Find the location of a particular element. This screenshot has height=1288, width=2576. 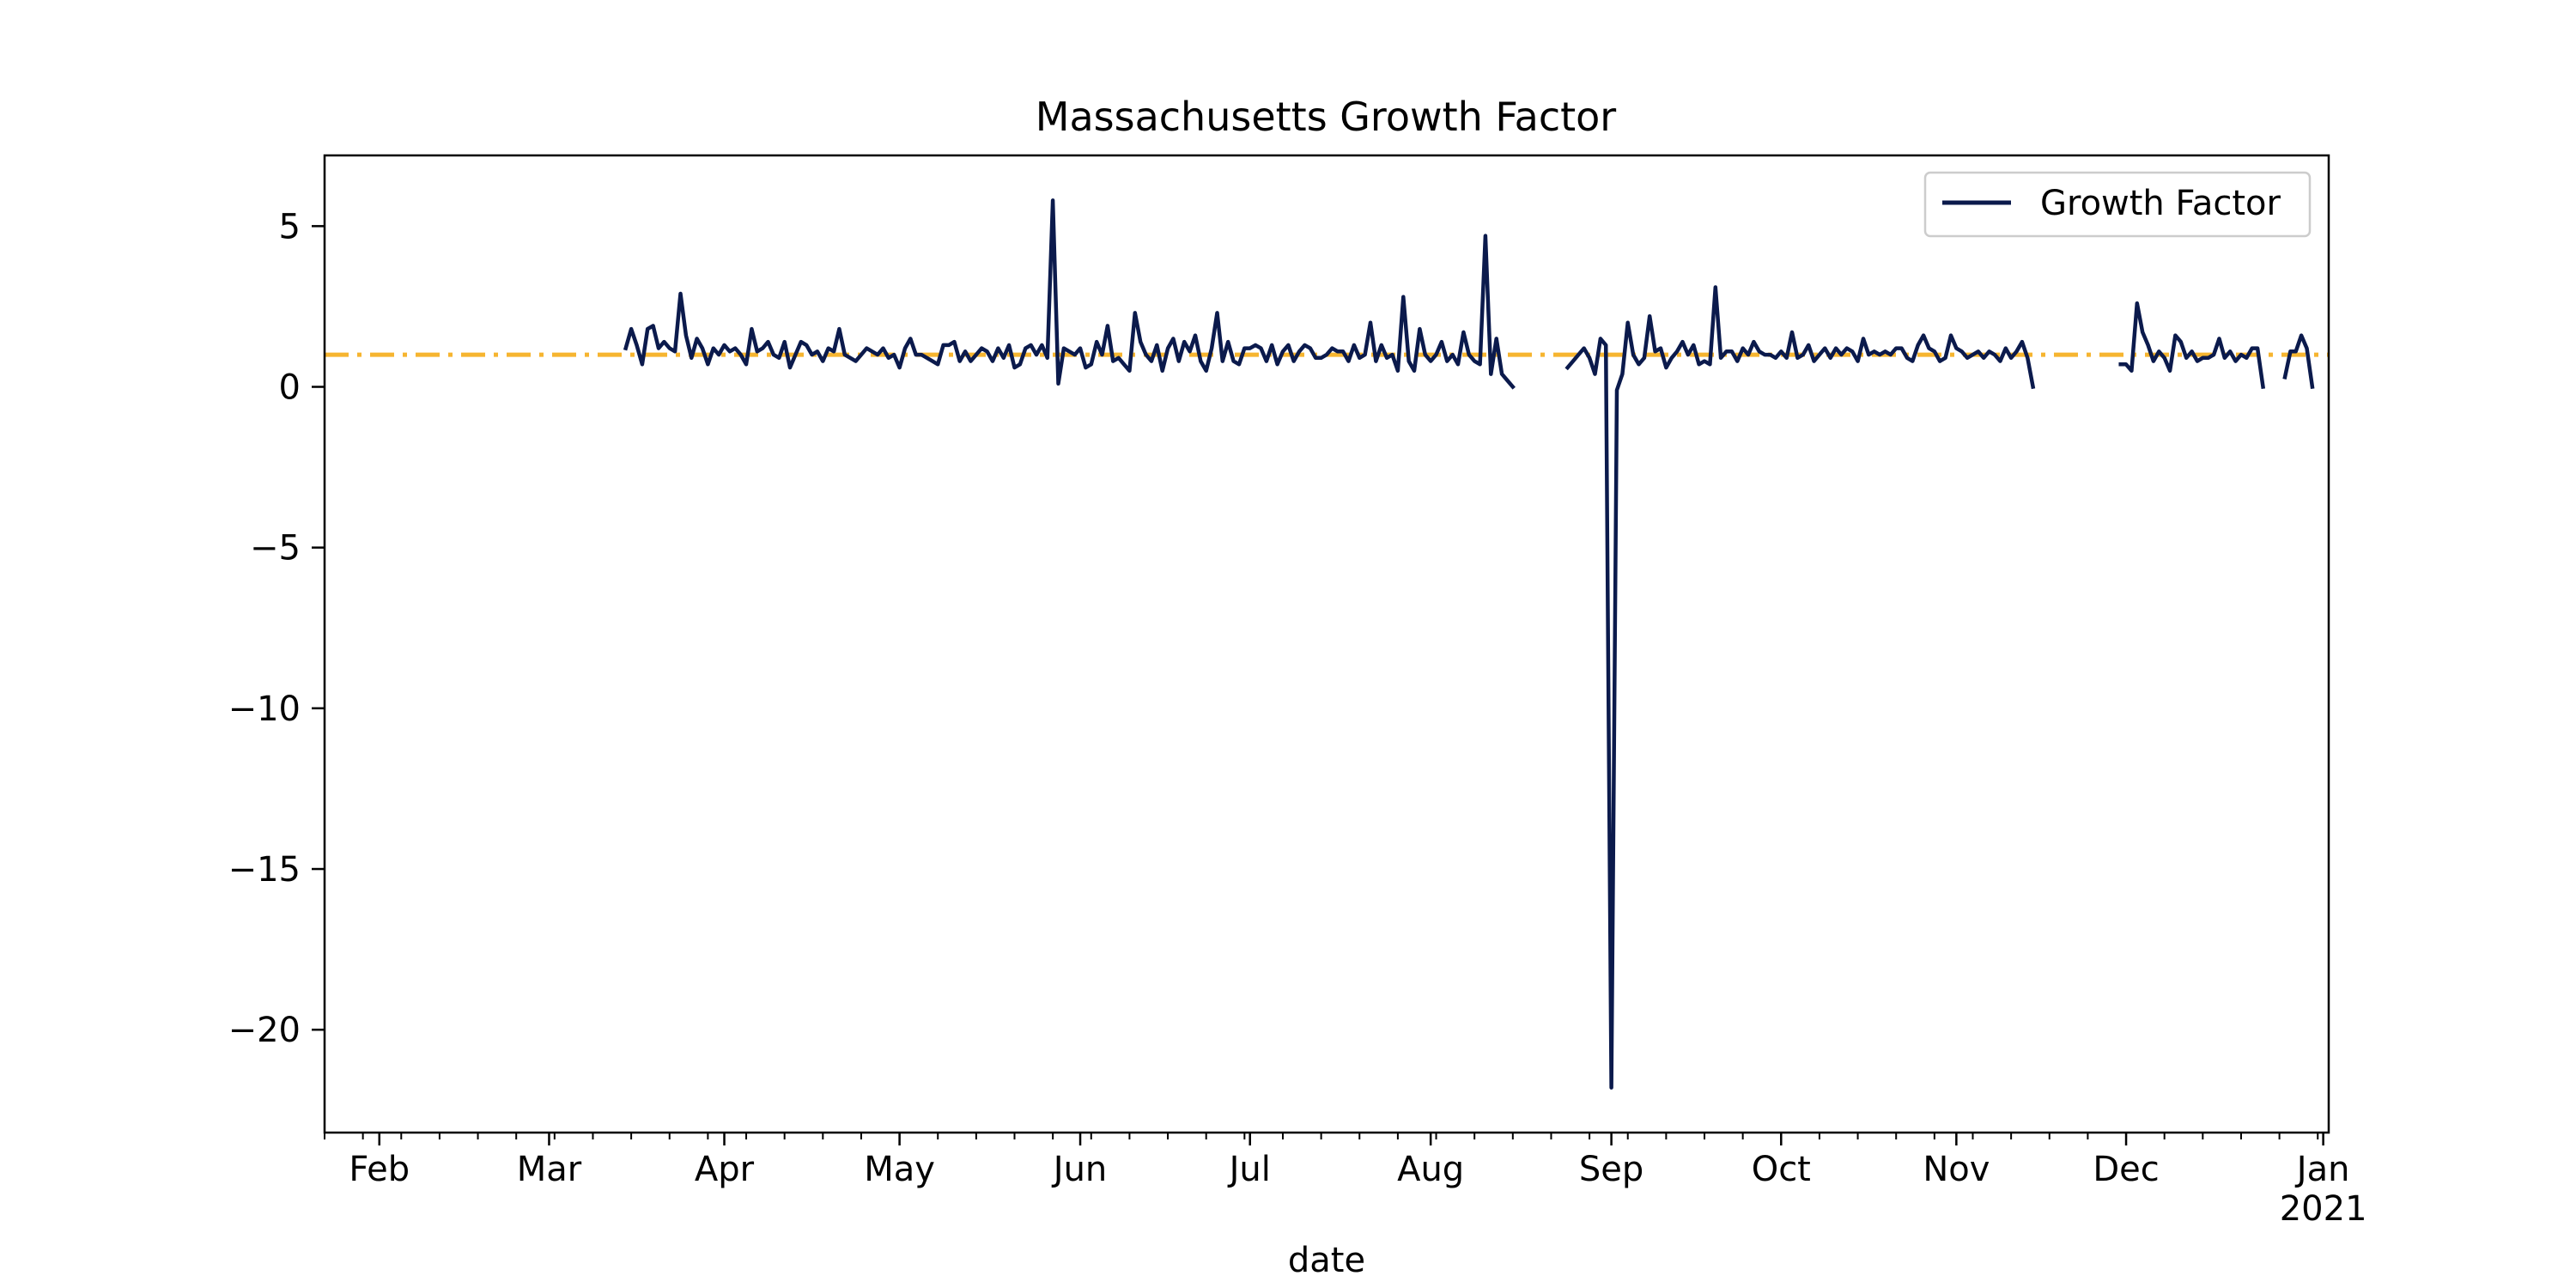

x-tick-label: Mar is located at coordinates (550, 1169).